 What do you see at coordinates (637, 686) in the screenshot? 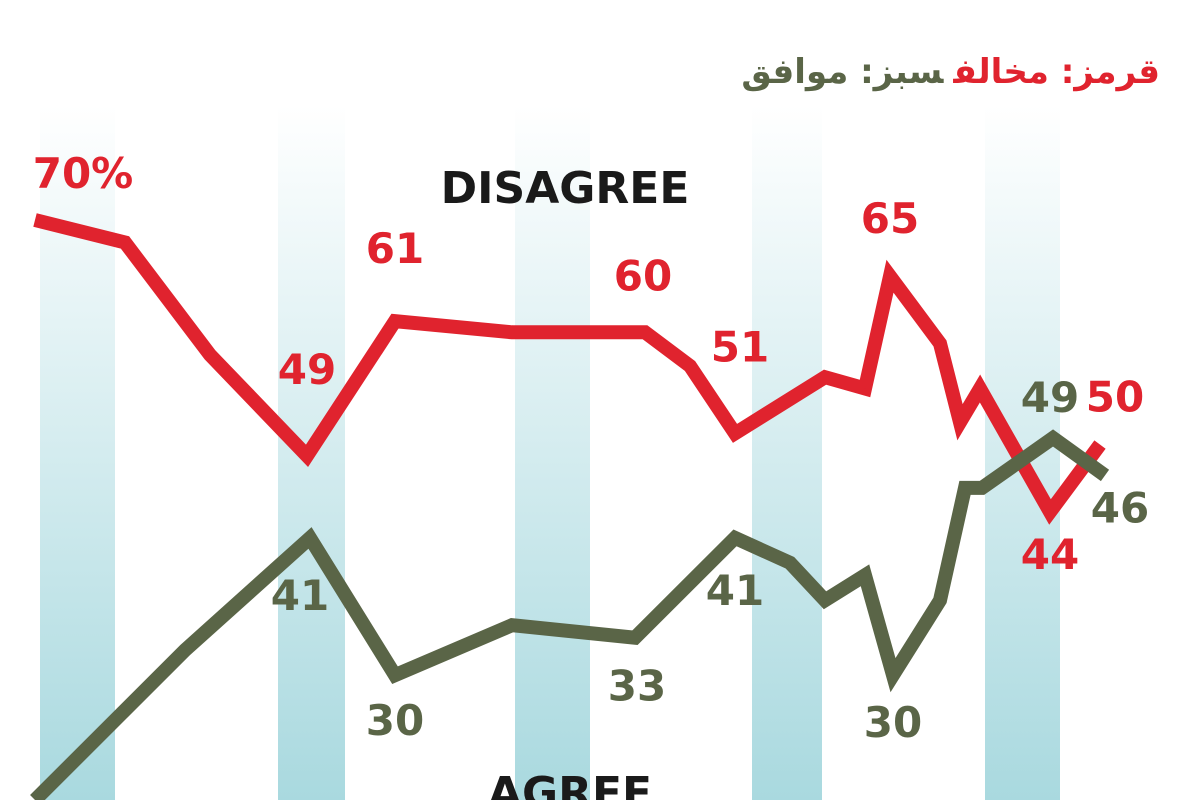
I see `agree-data-label: 33` at bounding box center [637, 686].